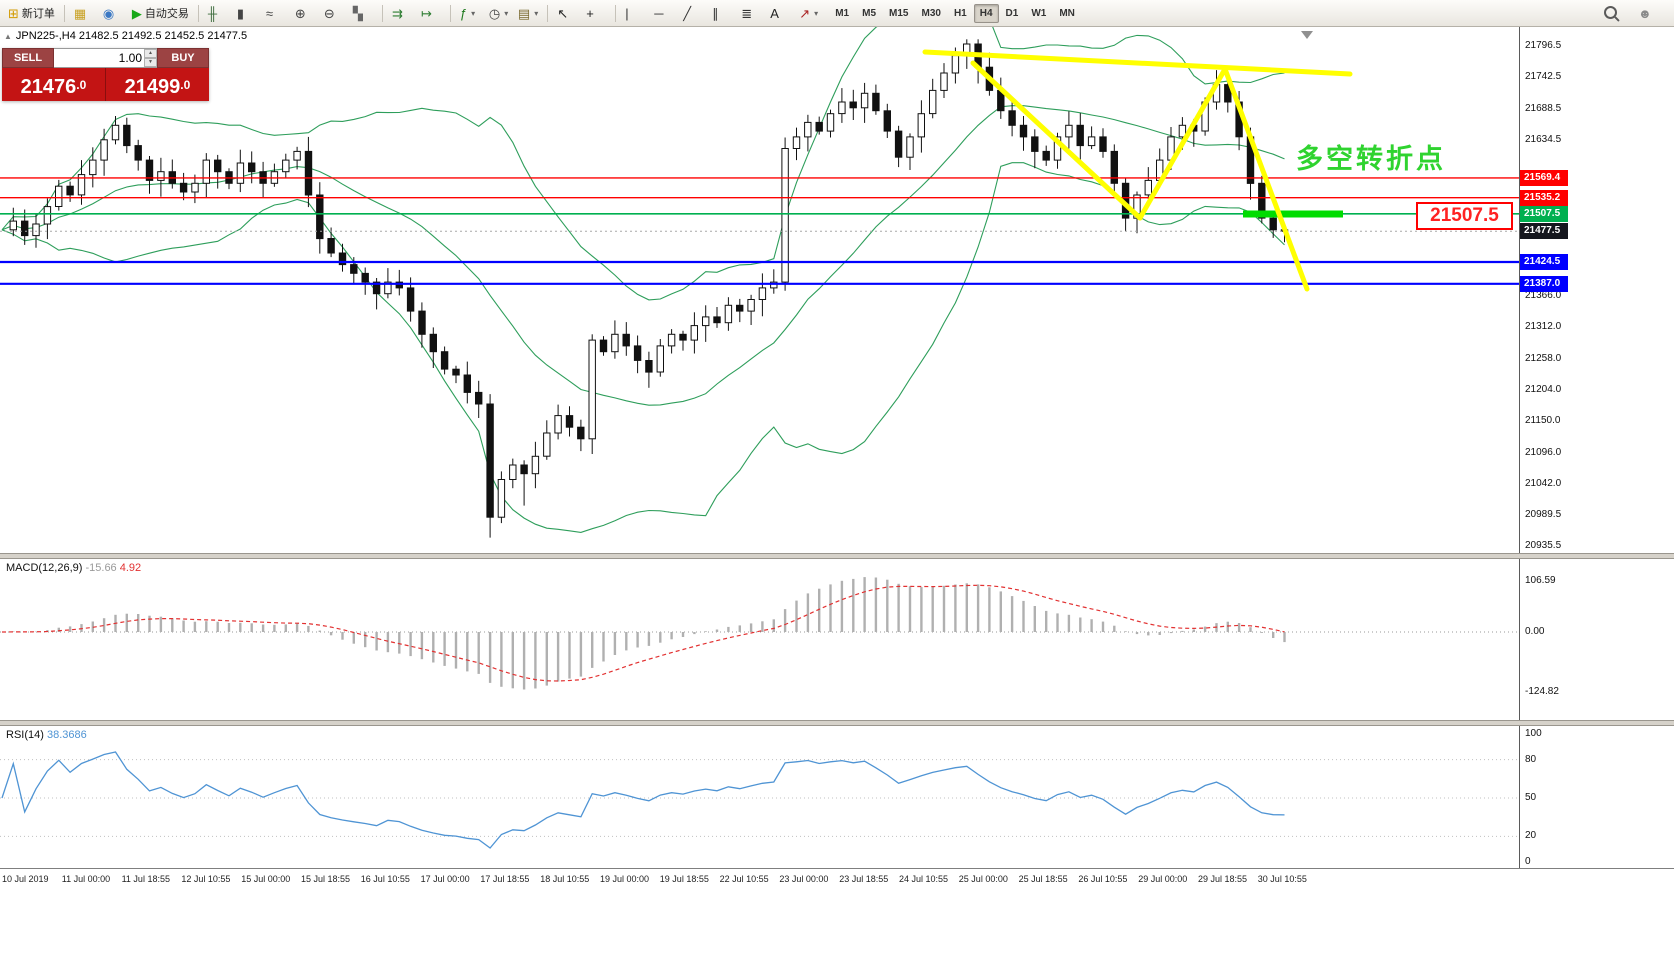 The image size is (1674, 953). I want to click on rsi-plot: RSI(14) 38.3686, so click(760, 797).